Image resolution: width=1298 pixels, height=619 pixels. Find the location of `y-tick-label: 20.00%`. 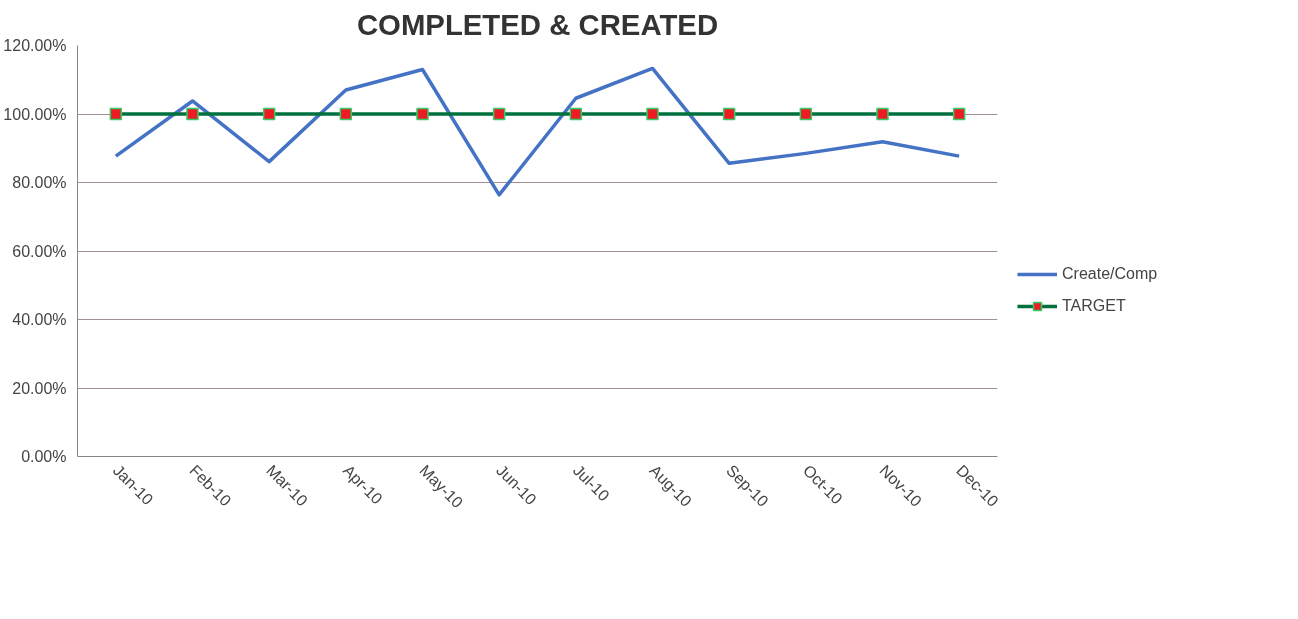

y-tick-label: 20.00% is located at coordinates (39, 388).